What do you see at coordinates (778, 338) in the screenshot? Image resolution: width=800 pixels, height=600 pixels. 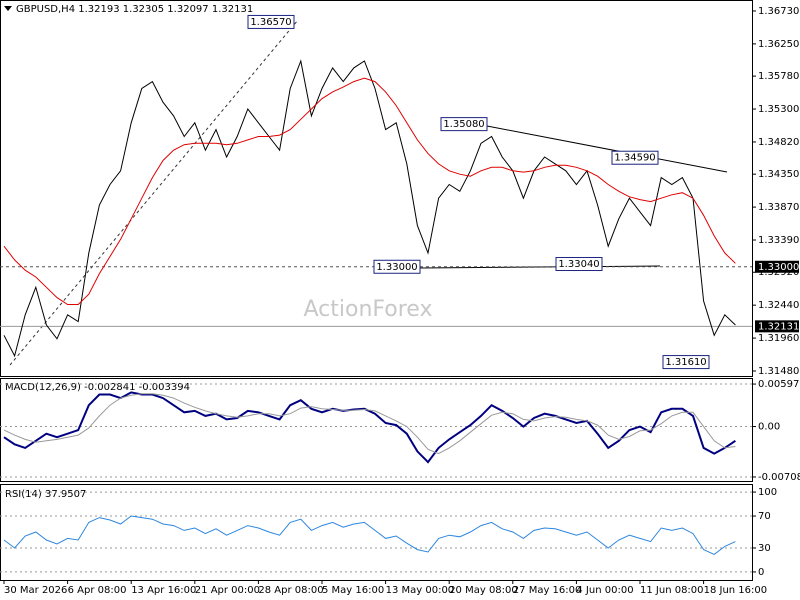 I see `y-tick-label: 1.31960` at bounding box center [778, 338].